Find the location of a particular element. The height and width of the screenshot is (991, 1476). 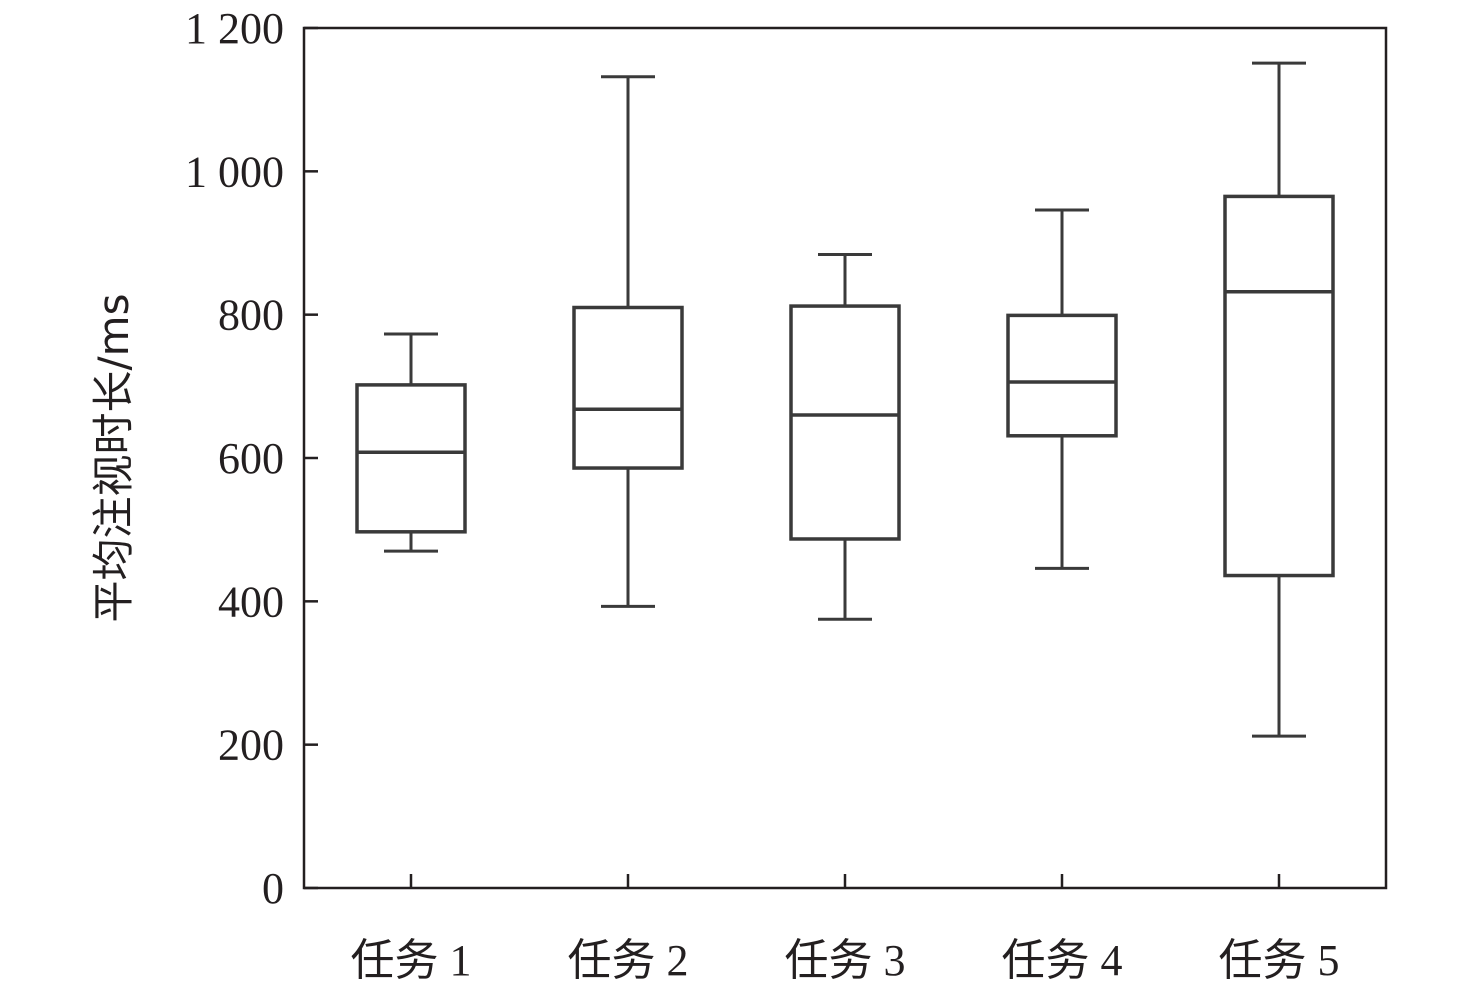

y-tick-label: 0 is located at coordinates (273, 888).